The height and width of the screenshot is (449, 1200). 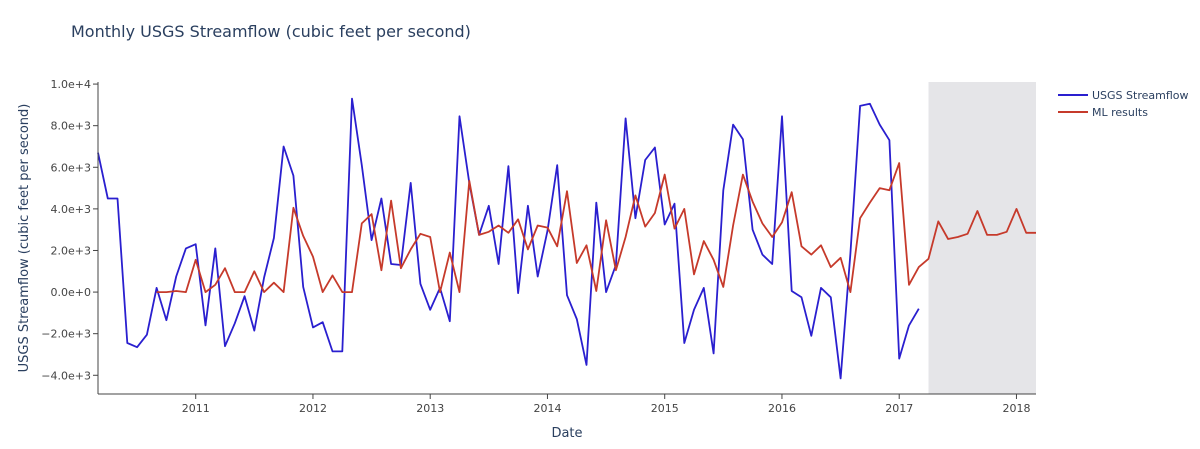 What do you see at coordinates (71, 167) in the screenshot?
I see `y-tick-label: 6.0e+3` at bounding box center [71, 167].